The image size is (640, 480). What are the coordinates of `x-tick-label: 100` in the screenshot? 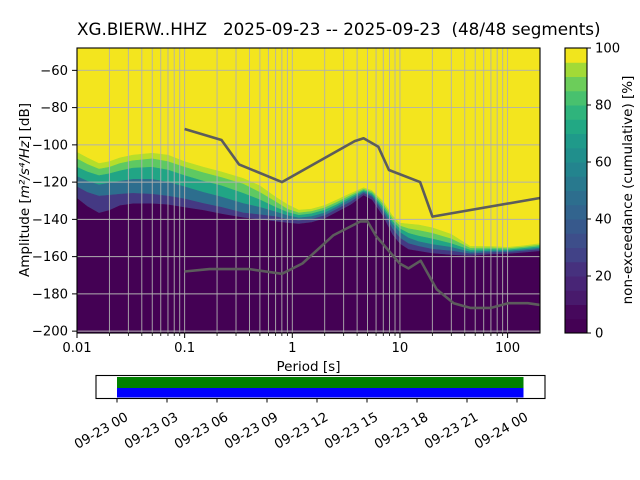 It's located at (507, 348).